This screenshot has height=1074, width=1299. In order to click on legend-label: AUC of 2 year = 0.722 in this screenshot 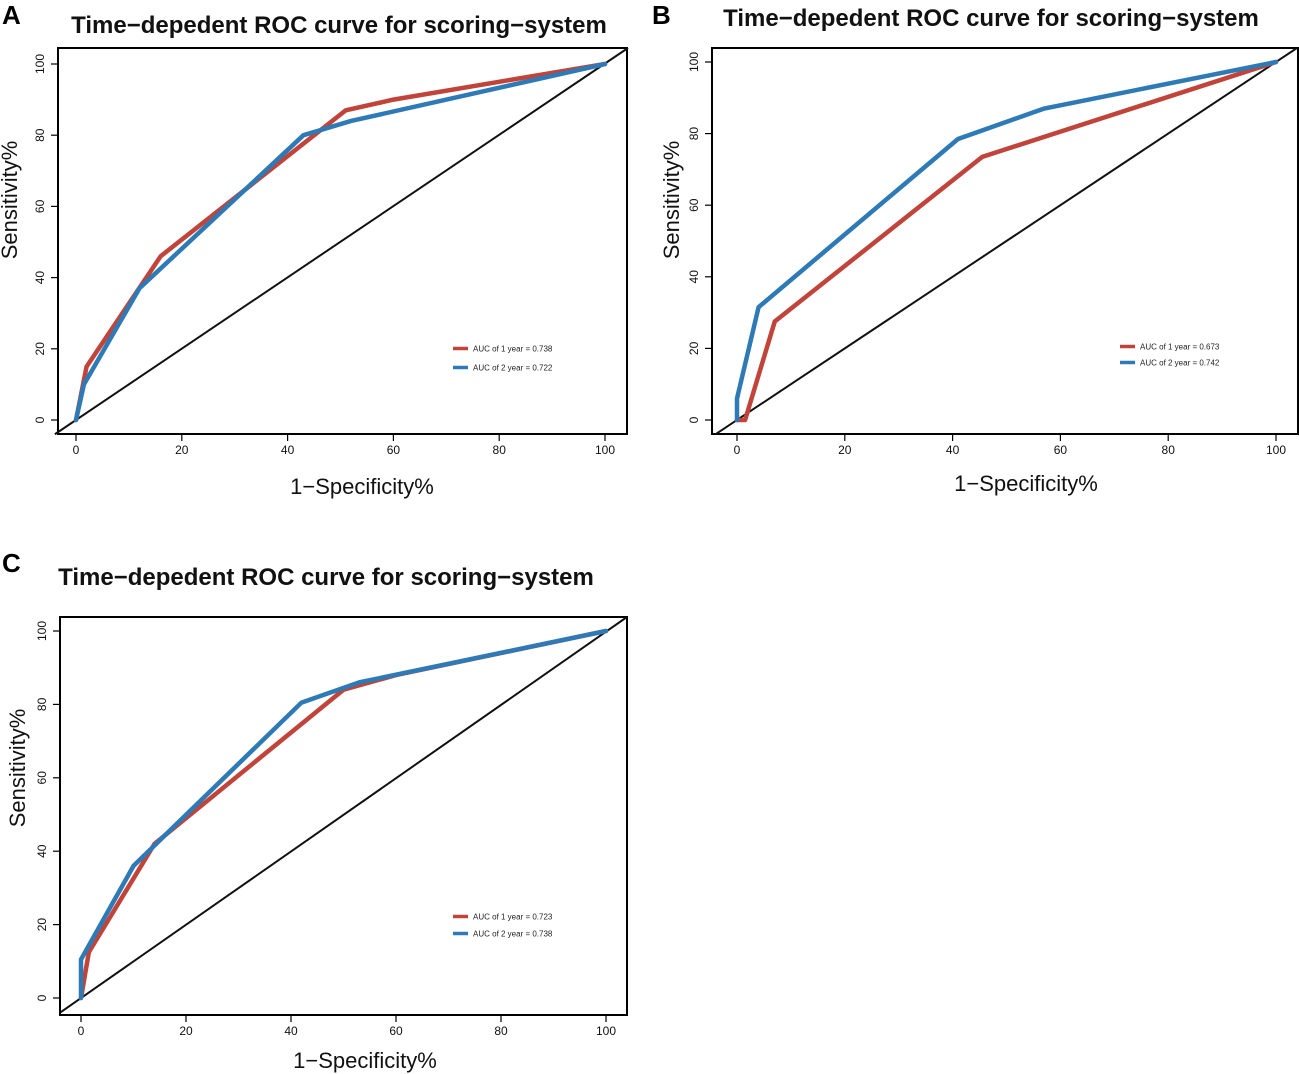, I will do `click(513, 368)`.